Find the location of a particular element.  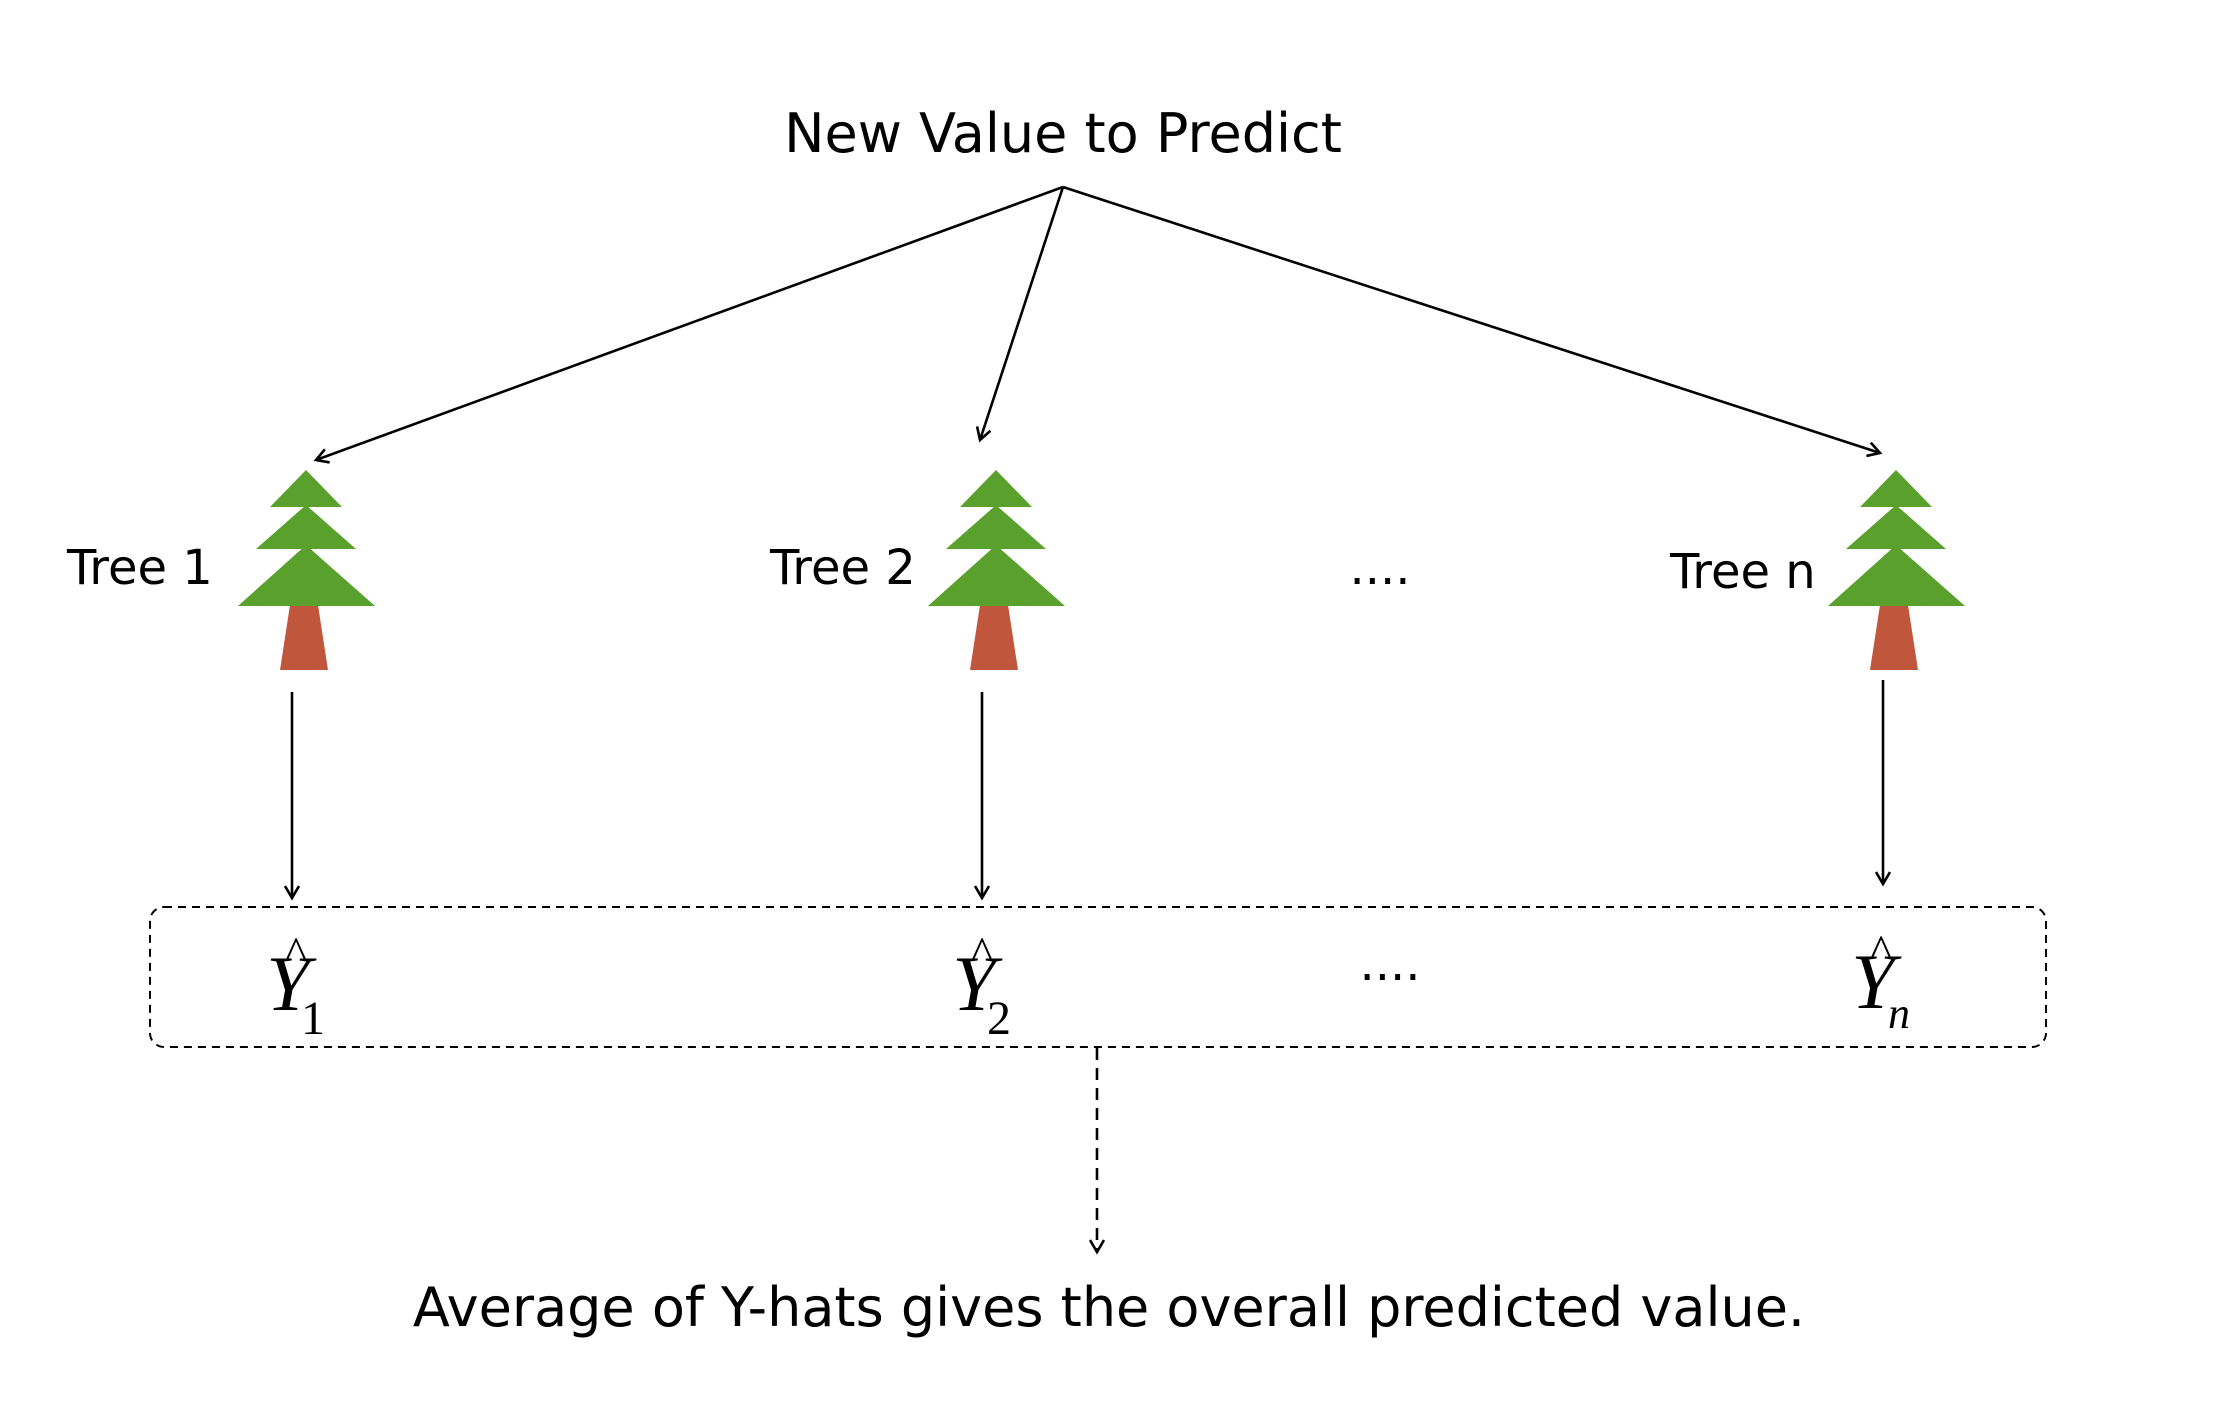

yhat-n-hat: ^ is located at coordinates (1881, 950).